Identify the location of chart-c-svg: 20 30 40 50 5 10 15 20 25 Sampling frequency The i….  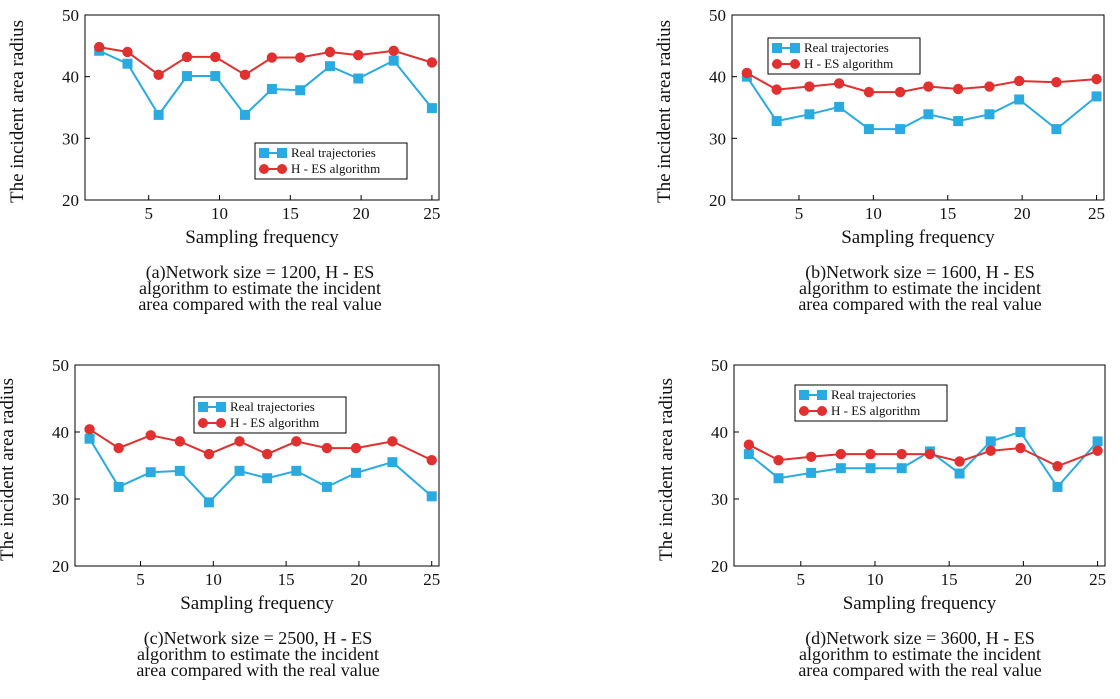
(220, 485).